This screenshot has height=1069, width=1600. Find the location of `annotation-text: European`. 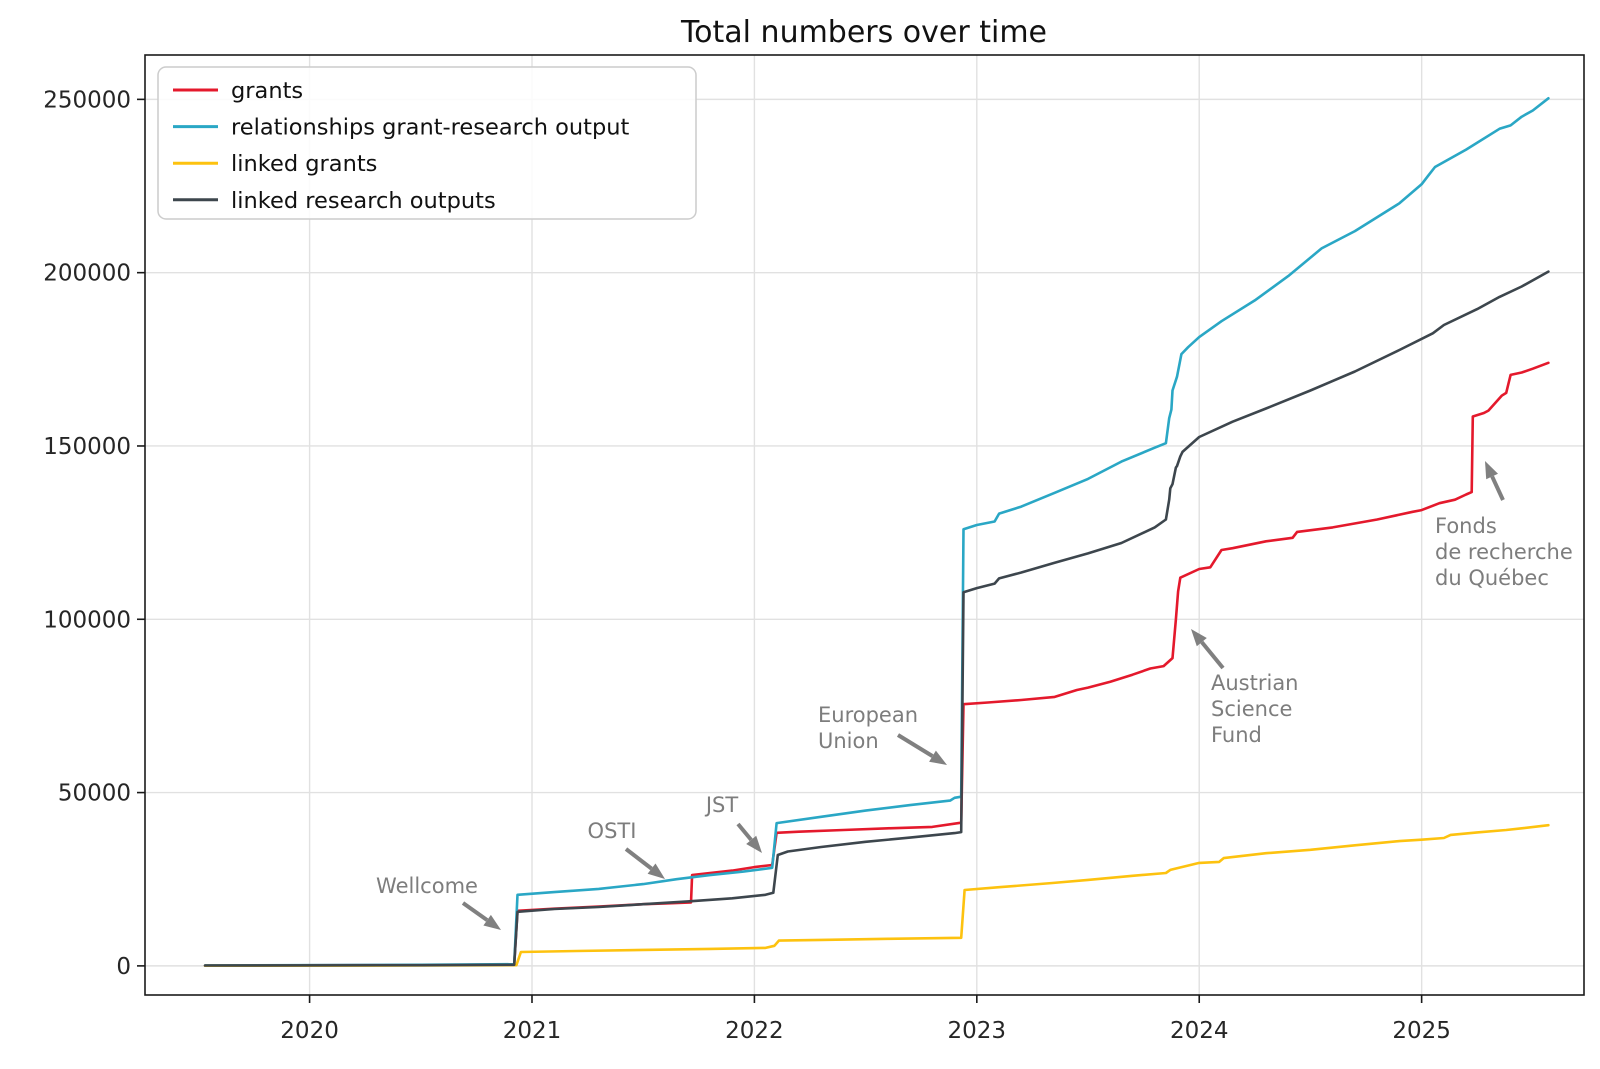

annotation-text: European is located at coordinates (868, 715).